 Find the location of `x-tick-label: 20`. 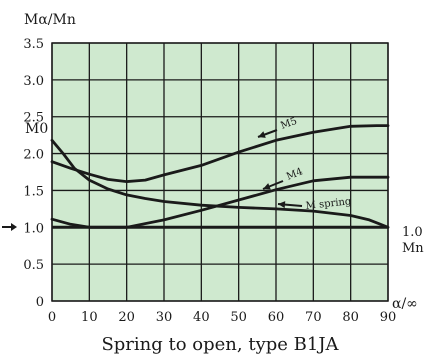

x-tick-label: 20 is located at coordinates (126, 317).